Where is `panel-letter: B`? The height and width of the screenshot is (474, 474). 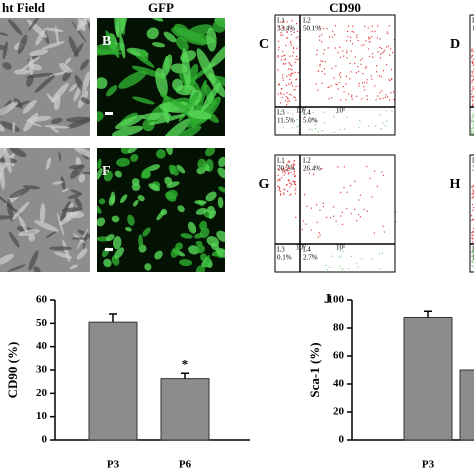 panel-letter: B is located at coordinates (106, 41).